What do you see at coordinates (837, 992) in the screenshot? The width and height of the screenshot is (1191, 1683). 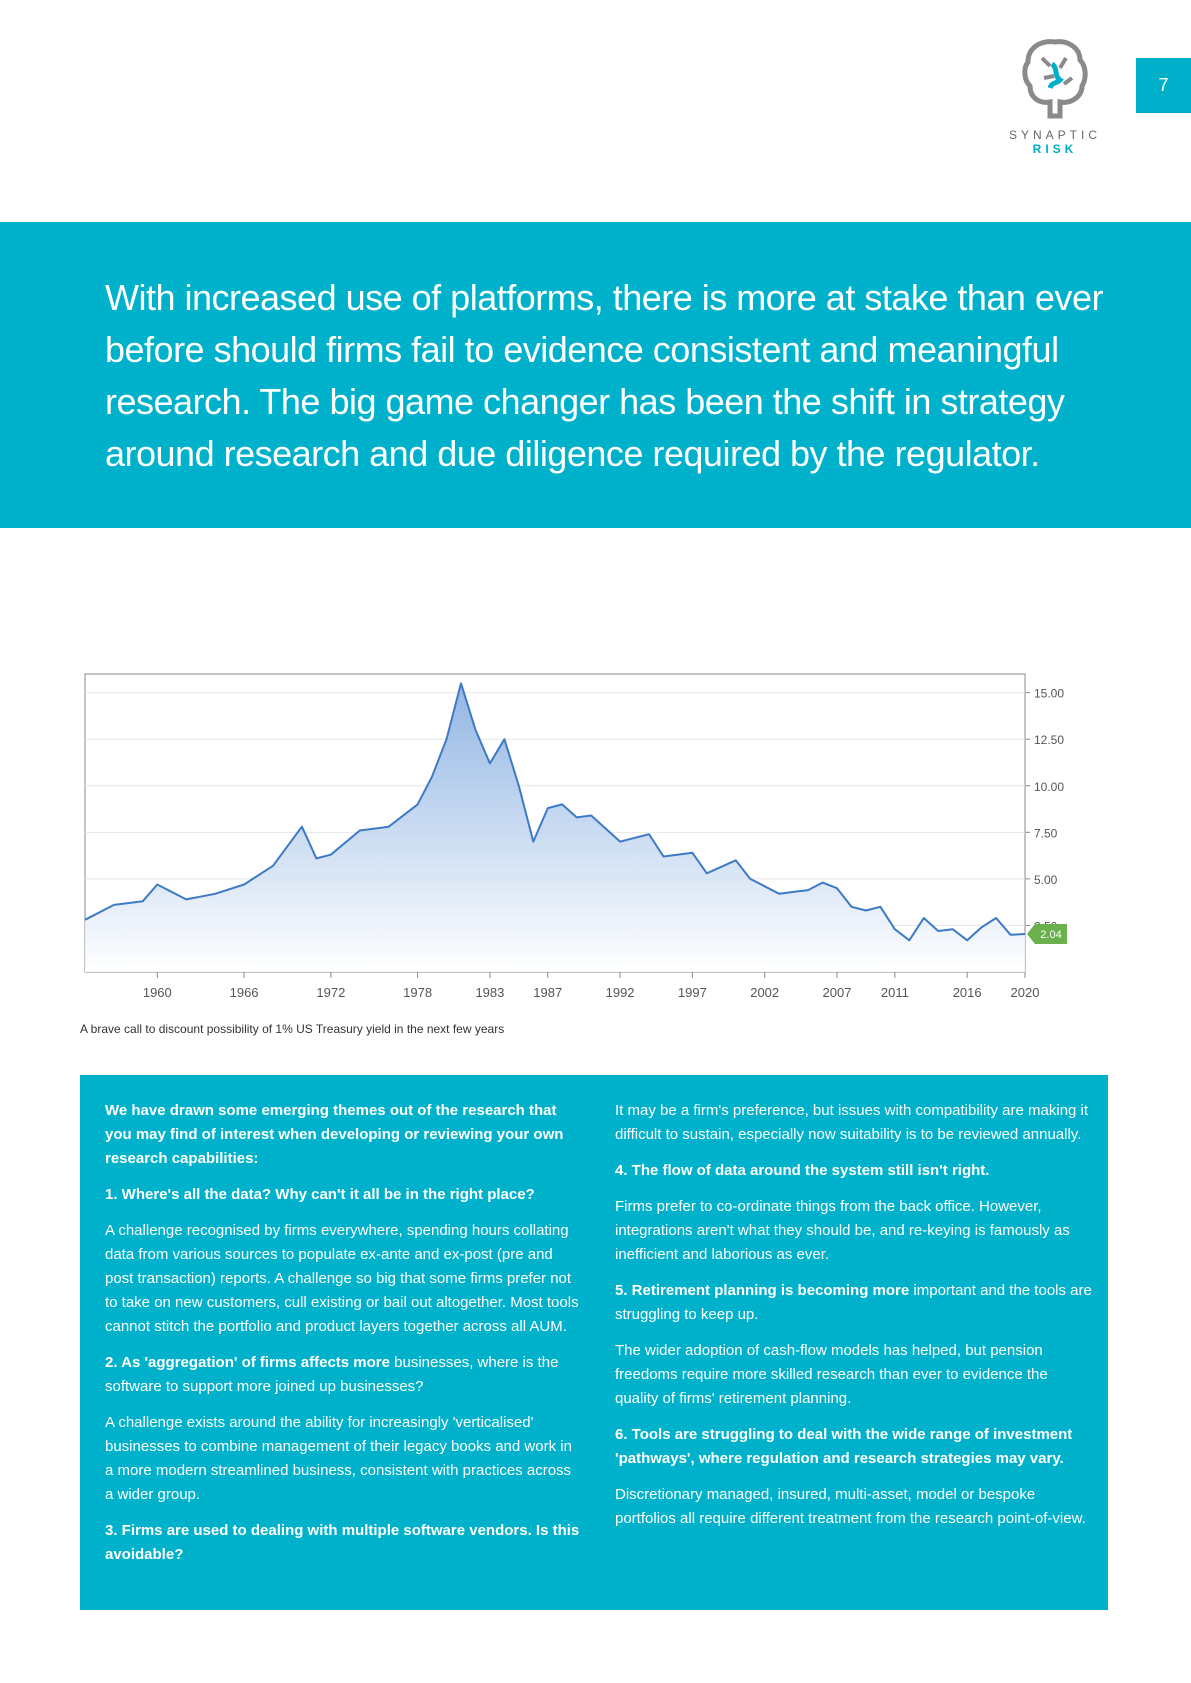 I see `x-tick-label: 2007` at bounding box center [837, 992].